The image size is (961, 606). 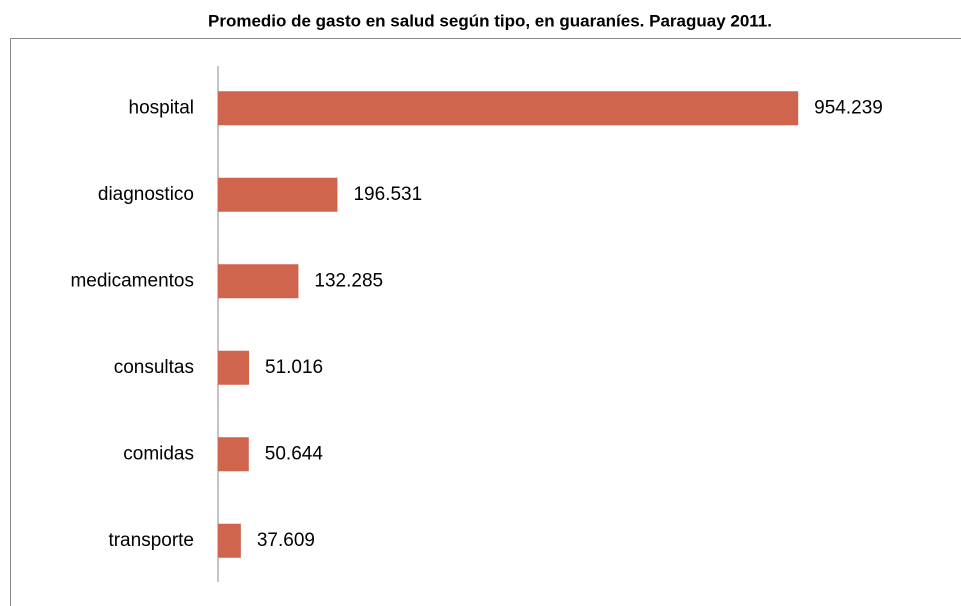 What do you see at coordinates (294, 453) in the screenshot?
I see `value-label: 50.644` at bounding box center [294, 453].